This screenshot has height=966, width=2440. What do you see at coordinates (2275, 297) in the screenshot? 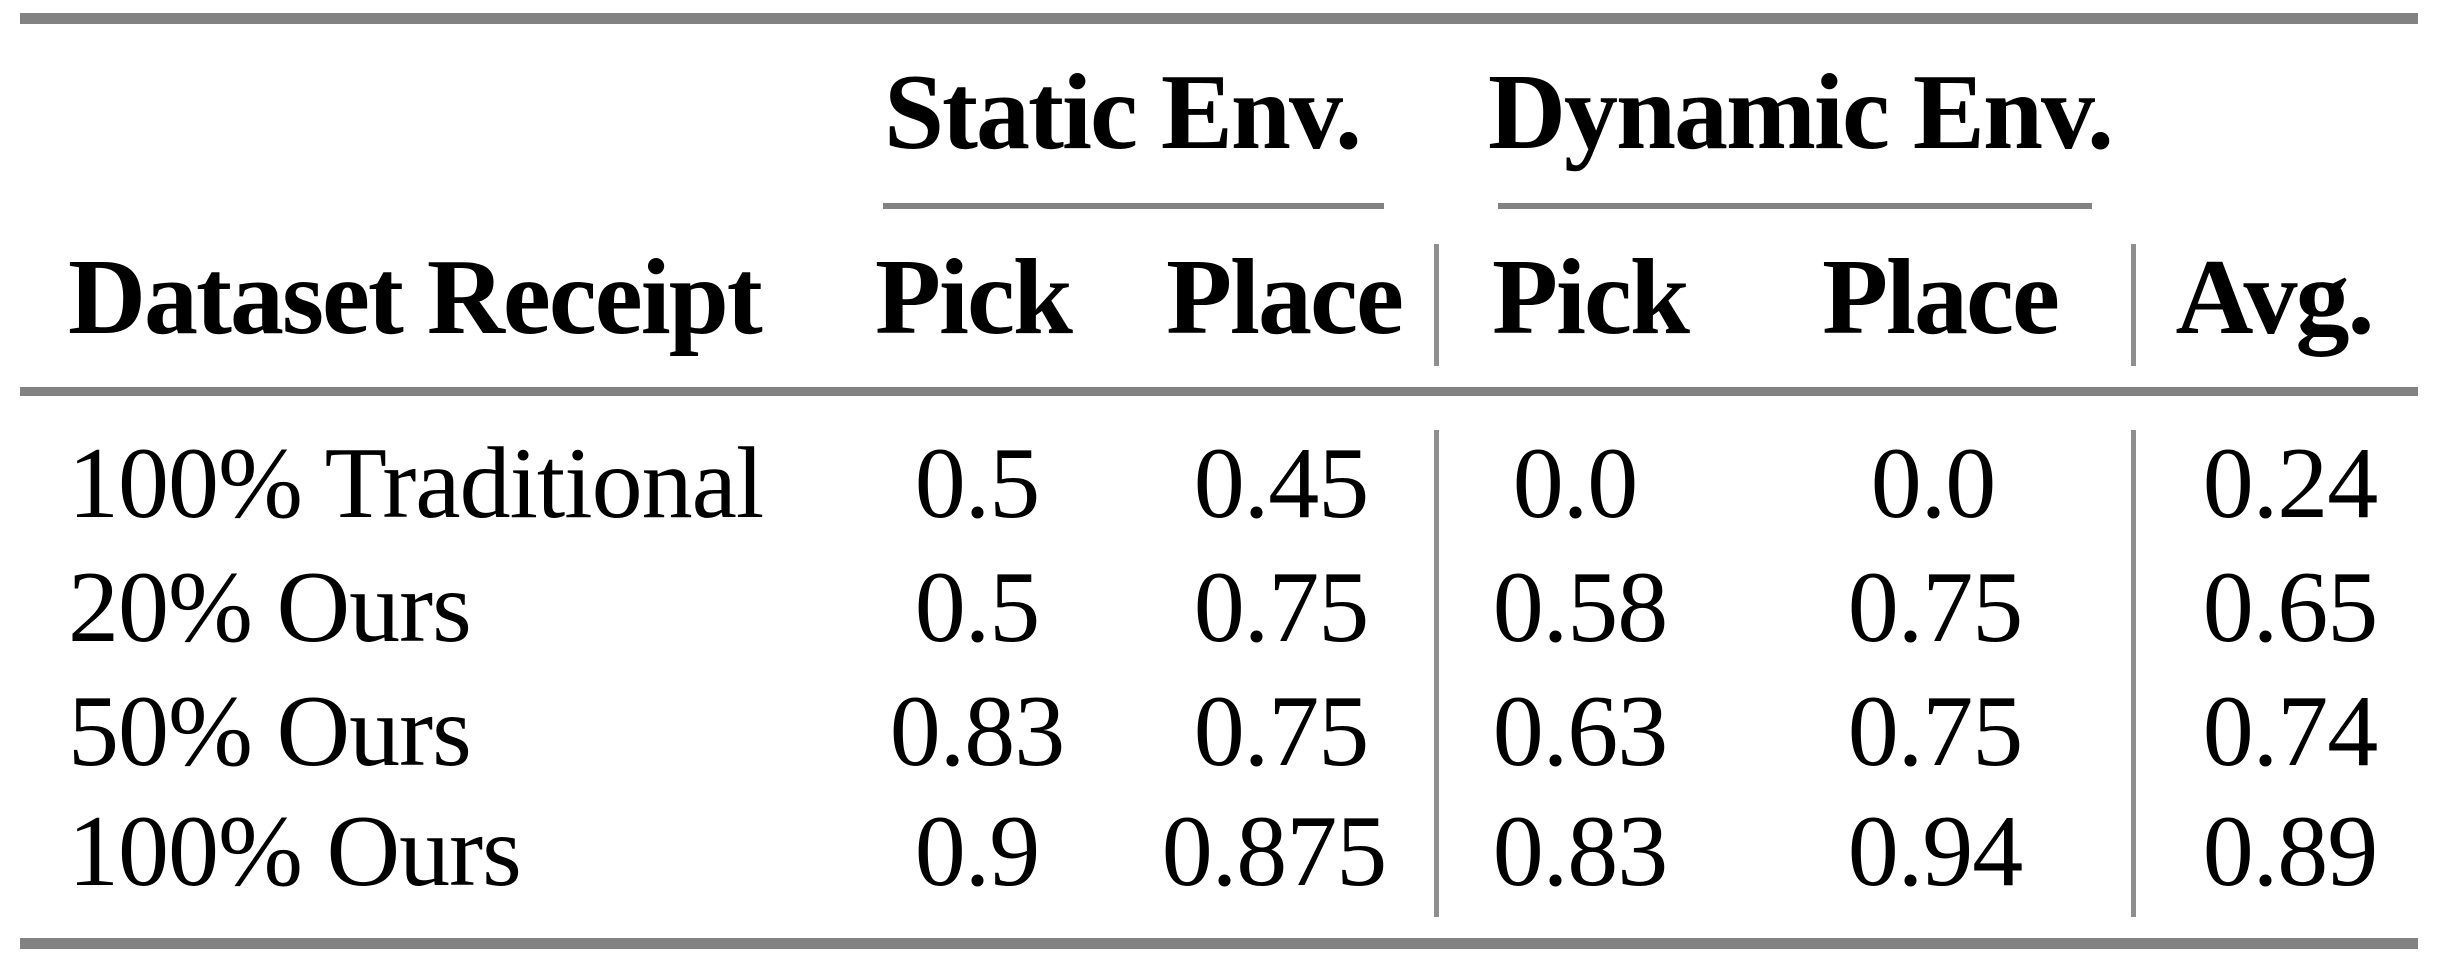
I see `header-avg: Avg.` at bounding box center [2275, 297].